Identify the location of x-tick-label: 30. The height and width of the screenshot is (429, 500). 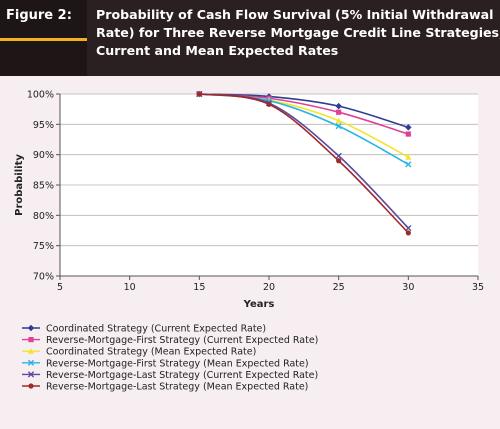
(408, 287).